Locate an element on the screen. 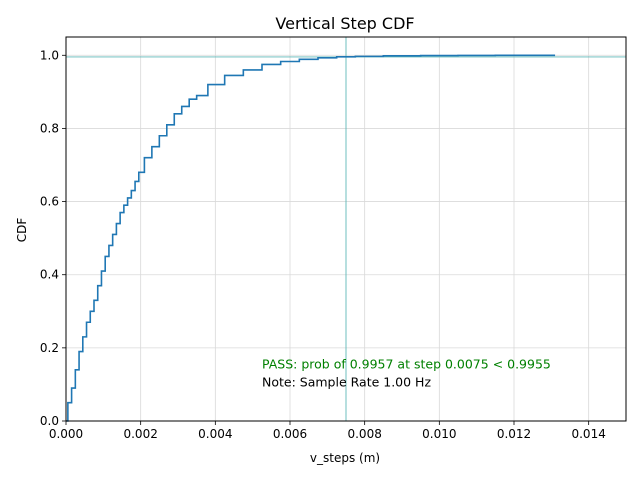  y-tick-label: 0.6 is located at coordinates (49, 202).